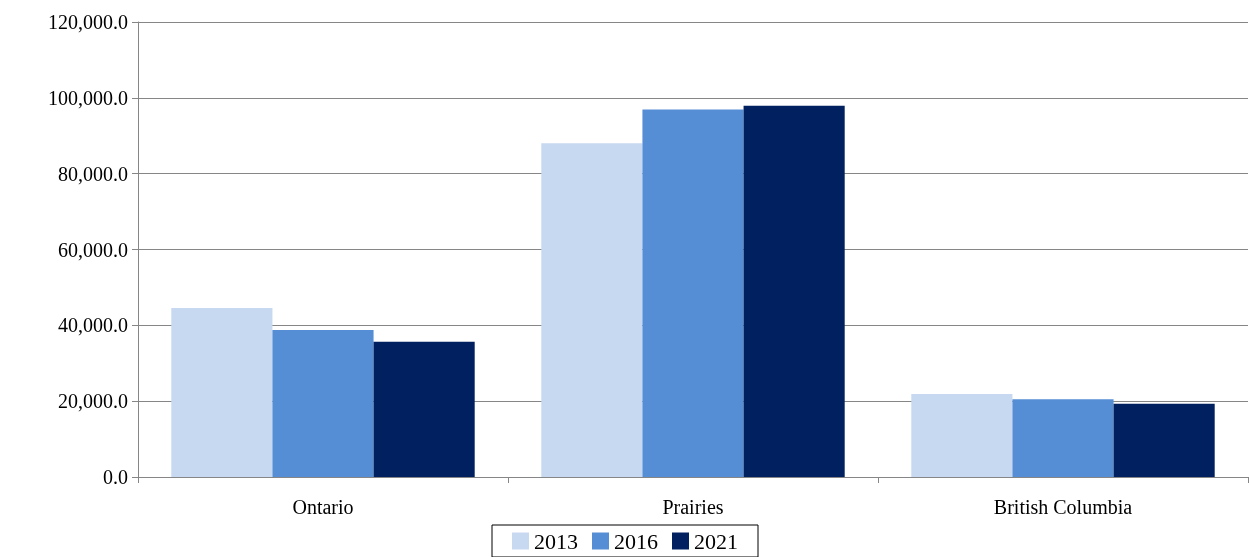  I want to click on y-tick-label: 60,000.0, so click(93, 249).